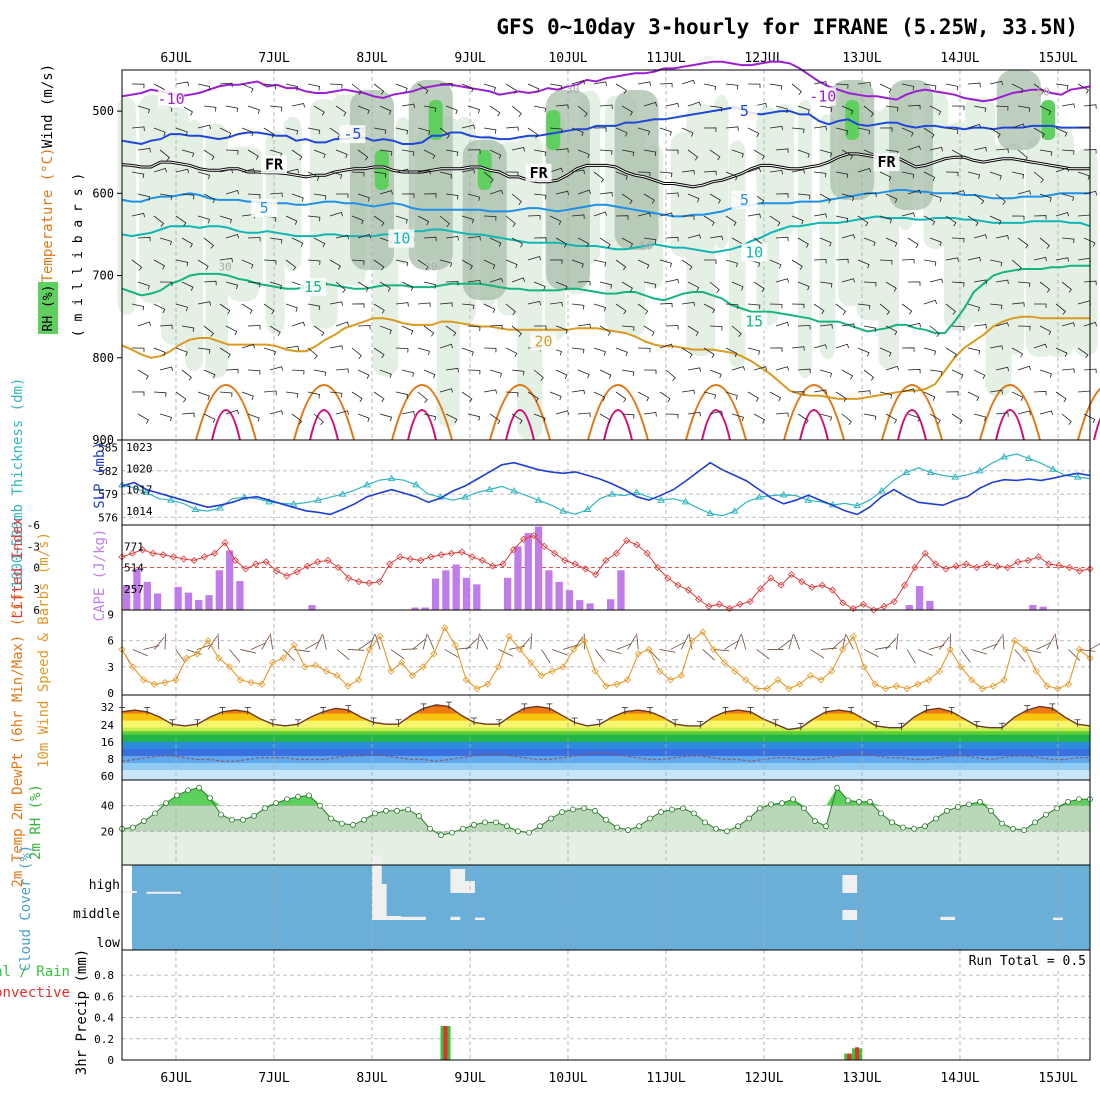 The width and height of the screenshot is (1100, 1104). Describe the element at coordinates (543, 341) in the screenshot. I see `contour-label: 20` at that location.